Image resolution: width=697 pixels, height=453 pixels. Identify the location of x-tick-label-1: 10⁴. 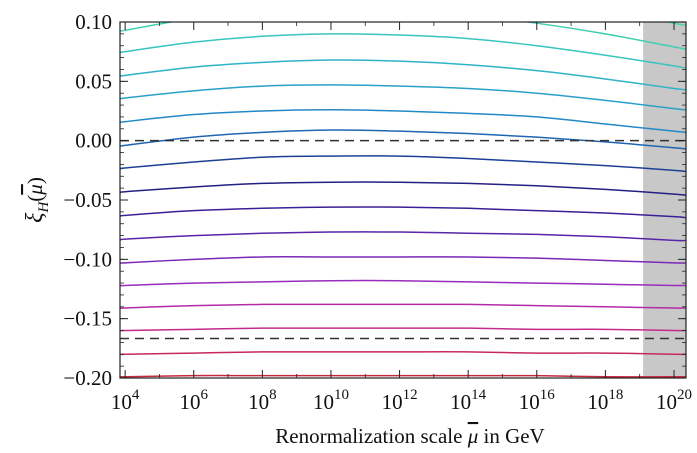
(125, 400).